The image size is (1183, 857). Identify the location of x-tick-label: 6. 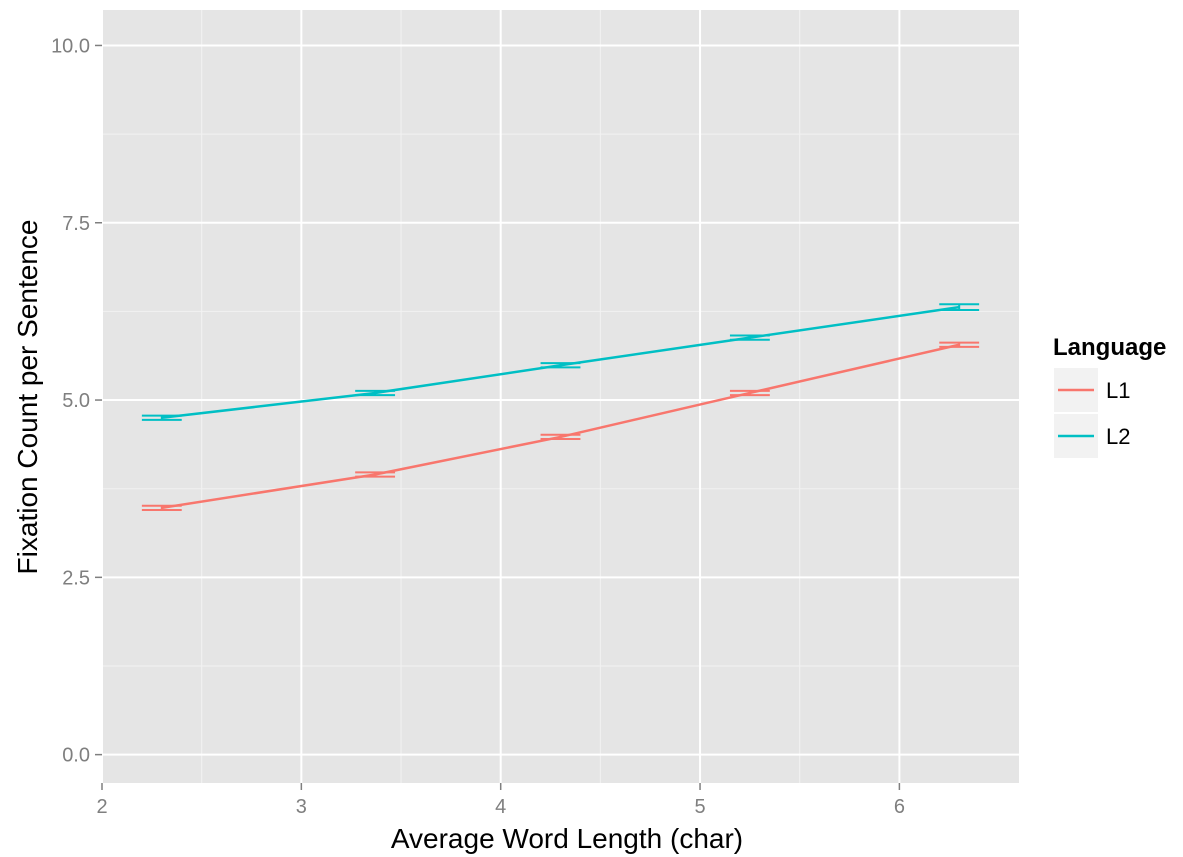
(899, 807).